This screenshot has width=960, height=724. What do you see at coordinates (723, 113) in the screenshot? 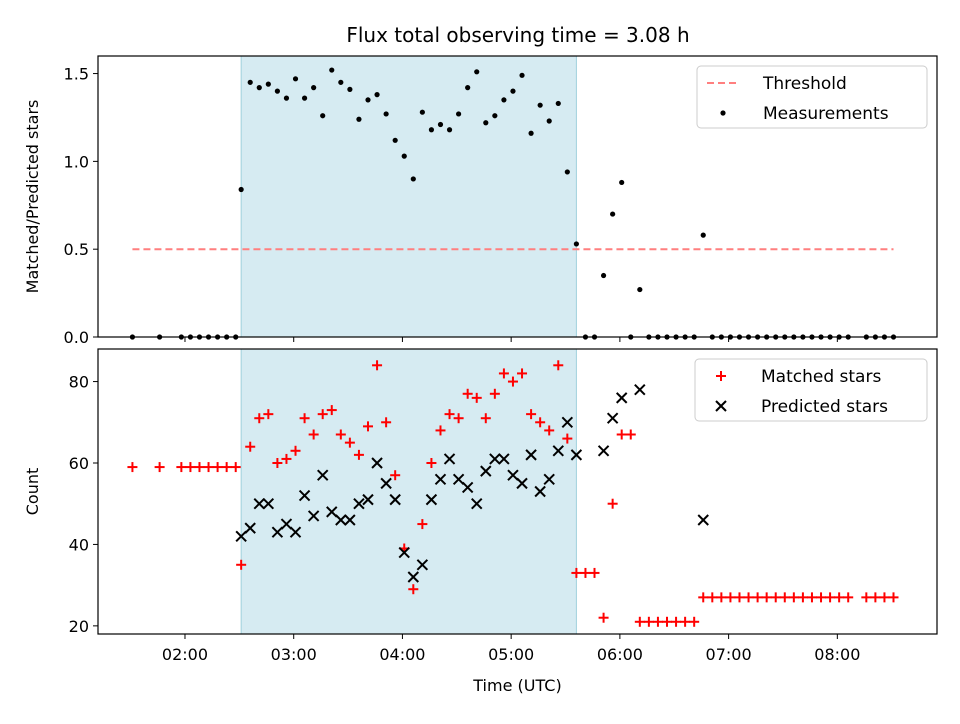
I see `legend-dot-swatch` at bounding box center [723, 113].